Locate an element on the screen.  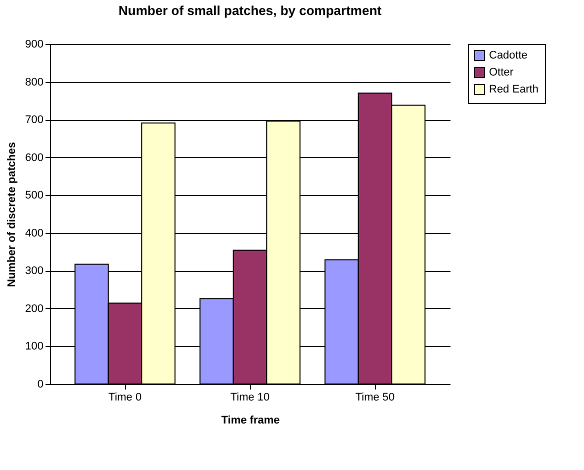
y-tick-label: 100 is located at coordinates (34, 346).